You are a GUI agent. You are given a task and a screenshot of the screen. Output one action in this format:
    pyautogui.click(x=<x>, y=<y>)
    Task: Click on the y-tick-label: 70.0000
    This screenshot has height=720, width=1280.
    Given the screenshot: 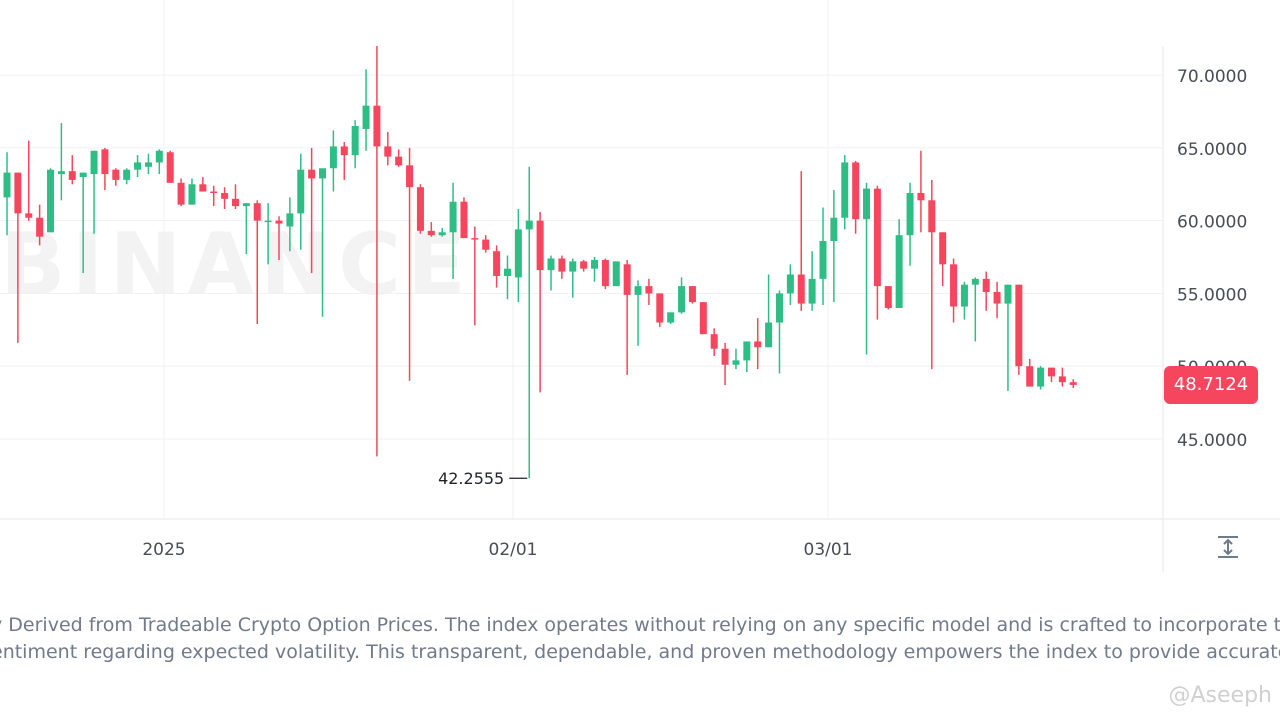 What is the action you would take?
    pyautogui.click(x=1212, y=77)
    